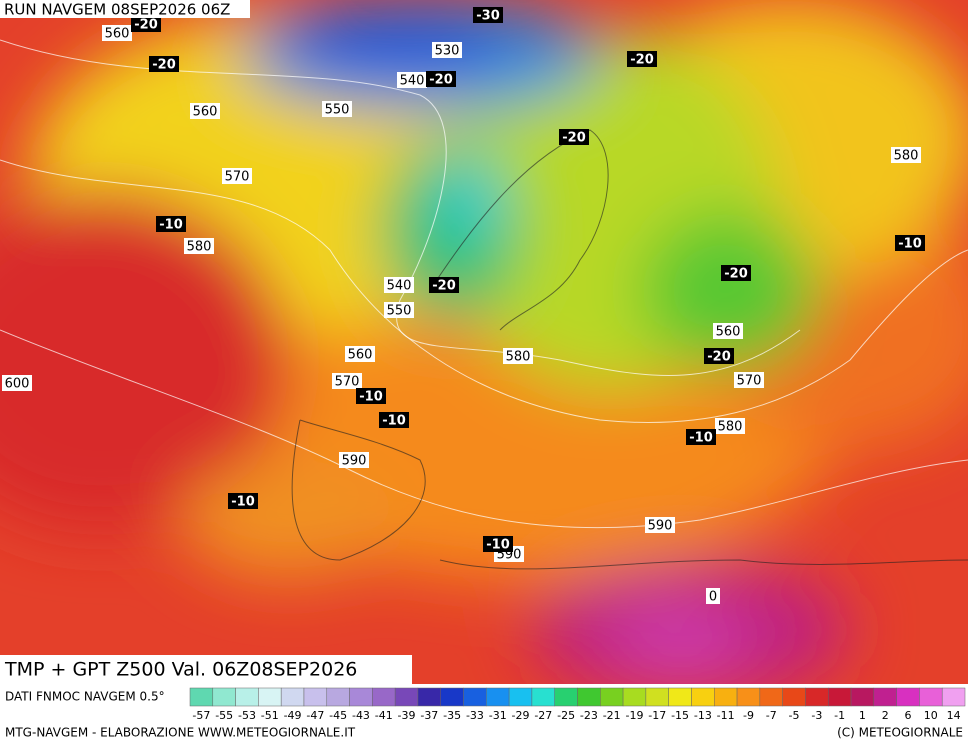  I want to click on scale-label: 1, so click(862, 715).